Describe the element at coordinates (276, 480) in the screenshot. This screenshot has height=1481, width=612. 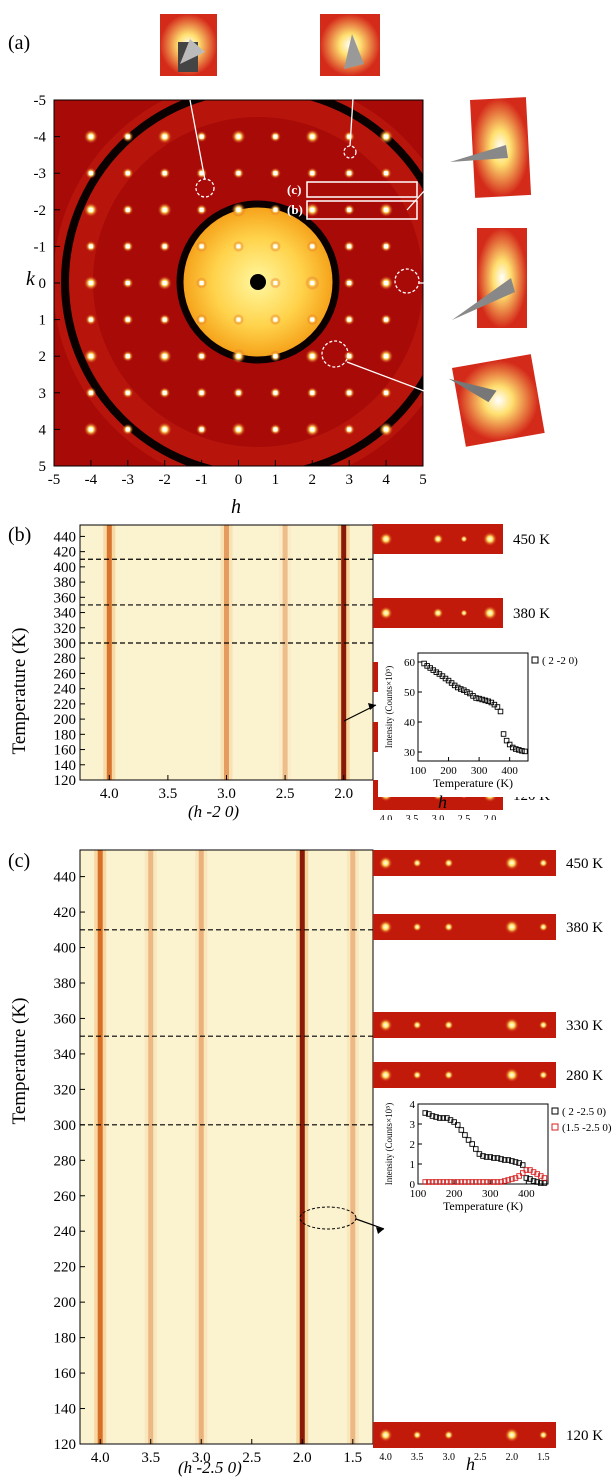
I see `x-tick-label: 1` at that location.